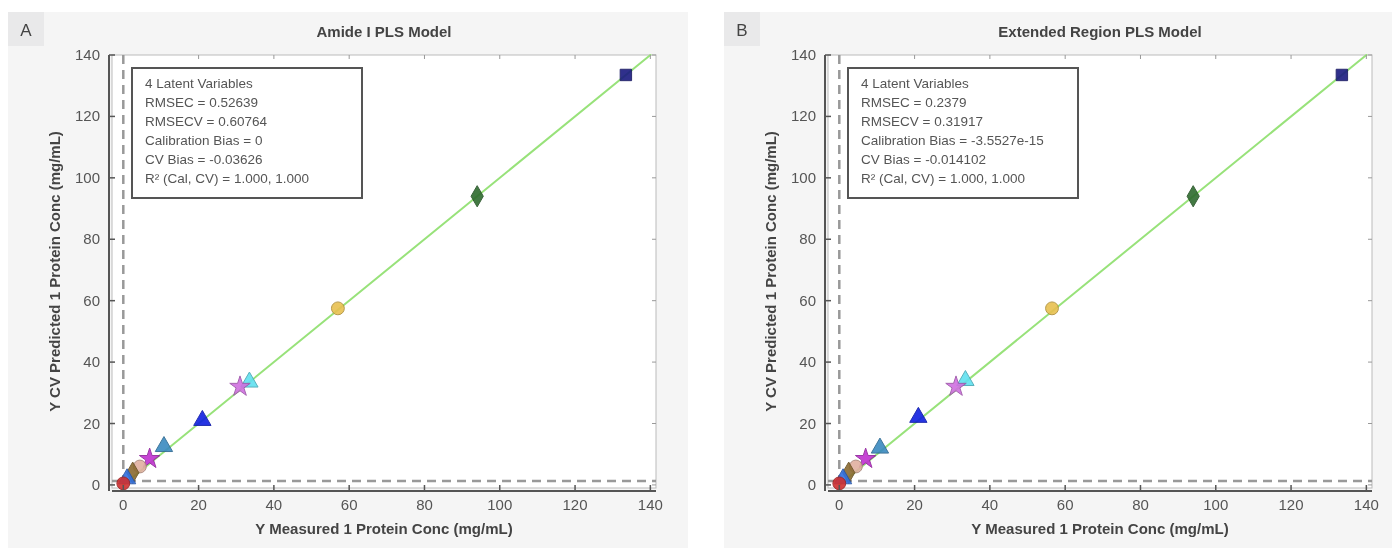  I want to click on panel-label: B, so click(742, 29).